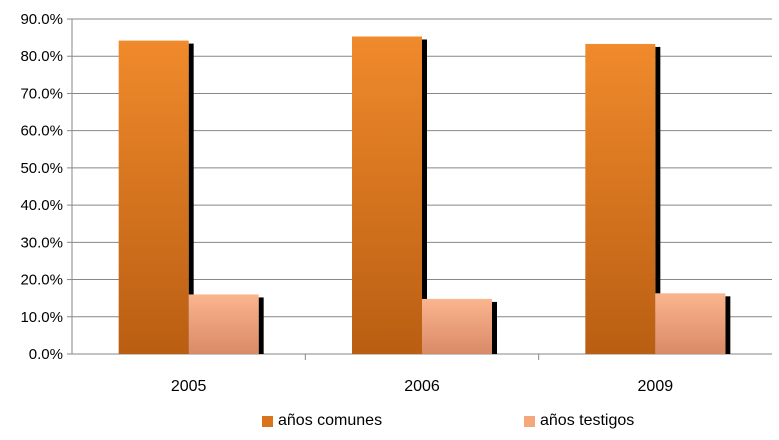 This screenshot has width=779, height=440. Describe the element at coordinates (41, 317) in the screenshot. I see `y-tick-label: 10.0%` at that location.